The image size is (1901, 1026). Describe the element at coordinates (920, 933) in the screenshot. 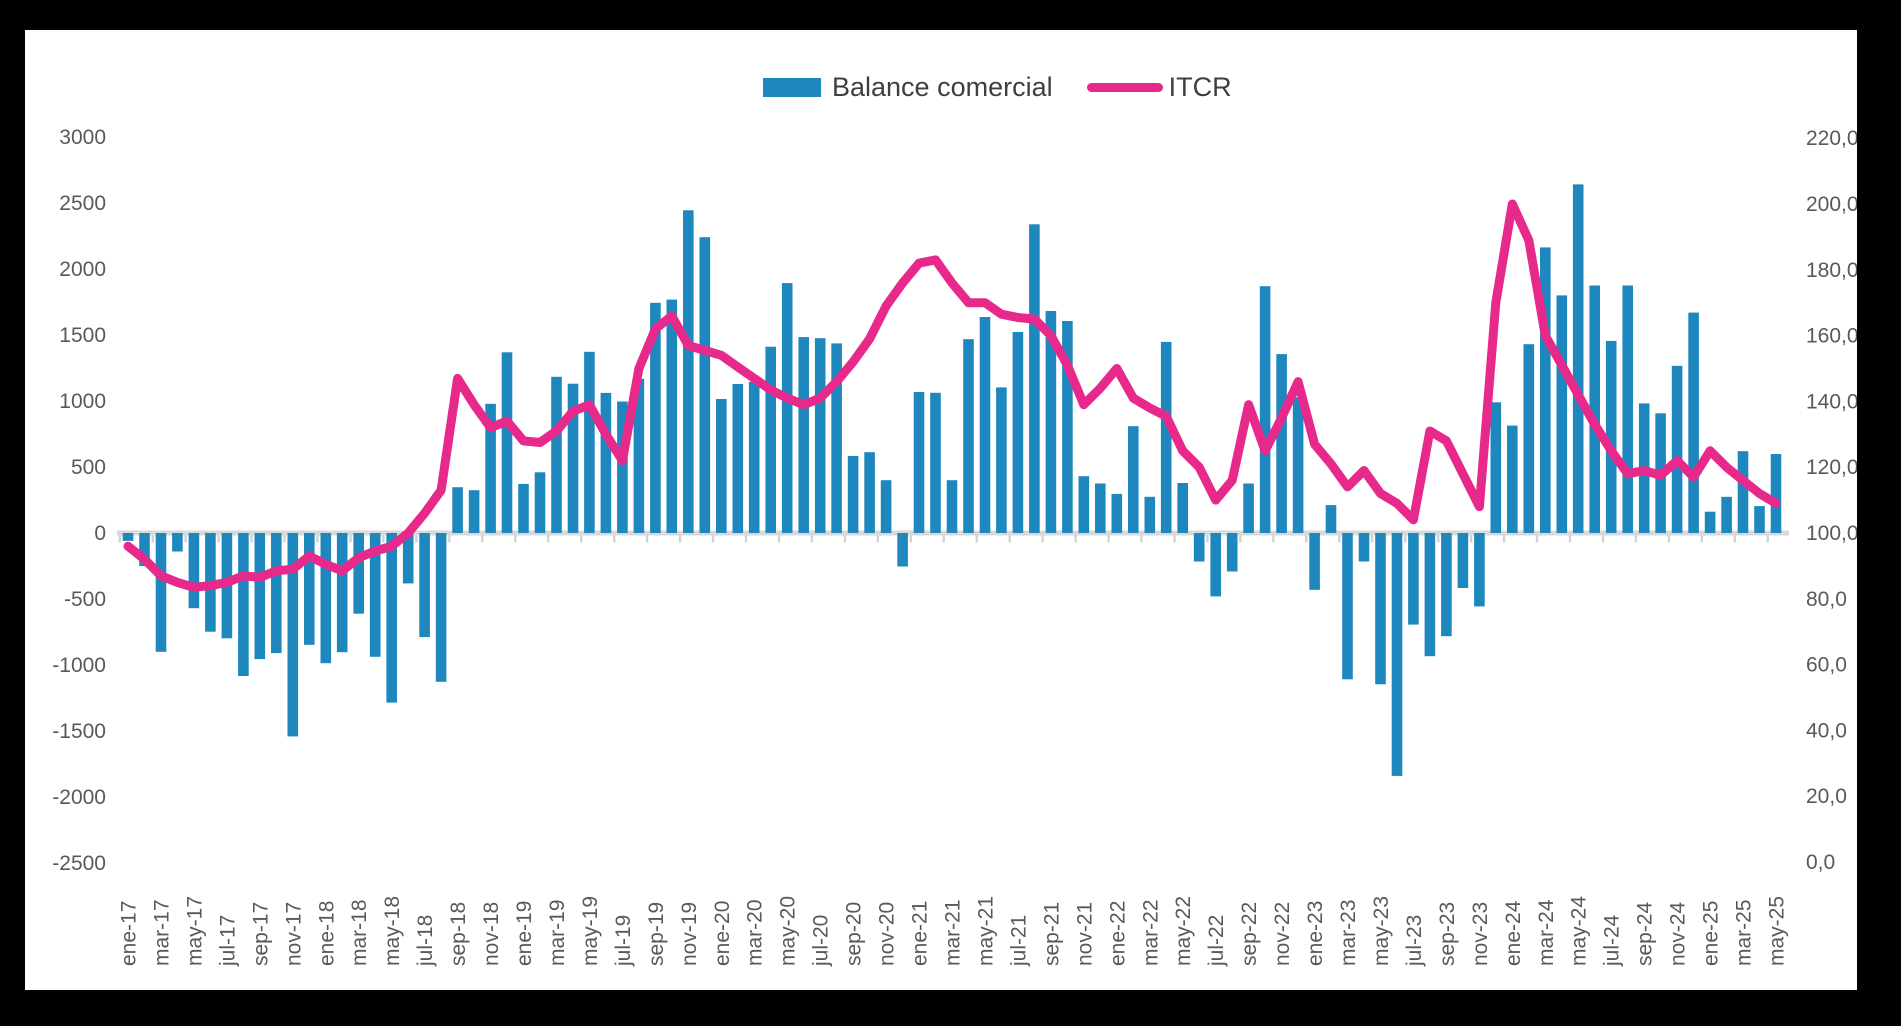

I see `svg-text: ene-21` at that location.